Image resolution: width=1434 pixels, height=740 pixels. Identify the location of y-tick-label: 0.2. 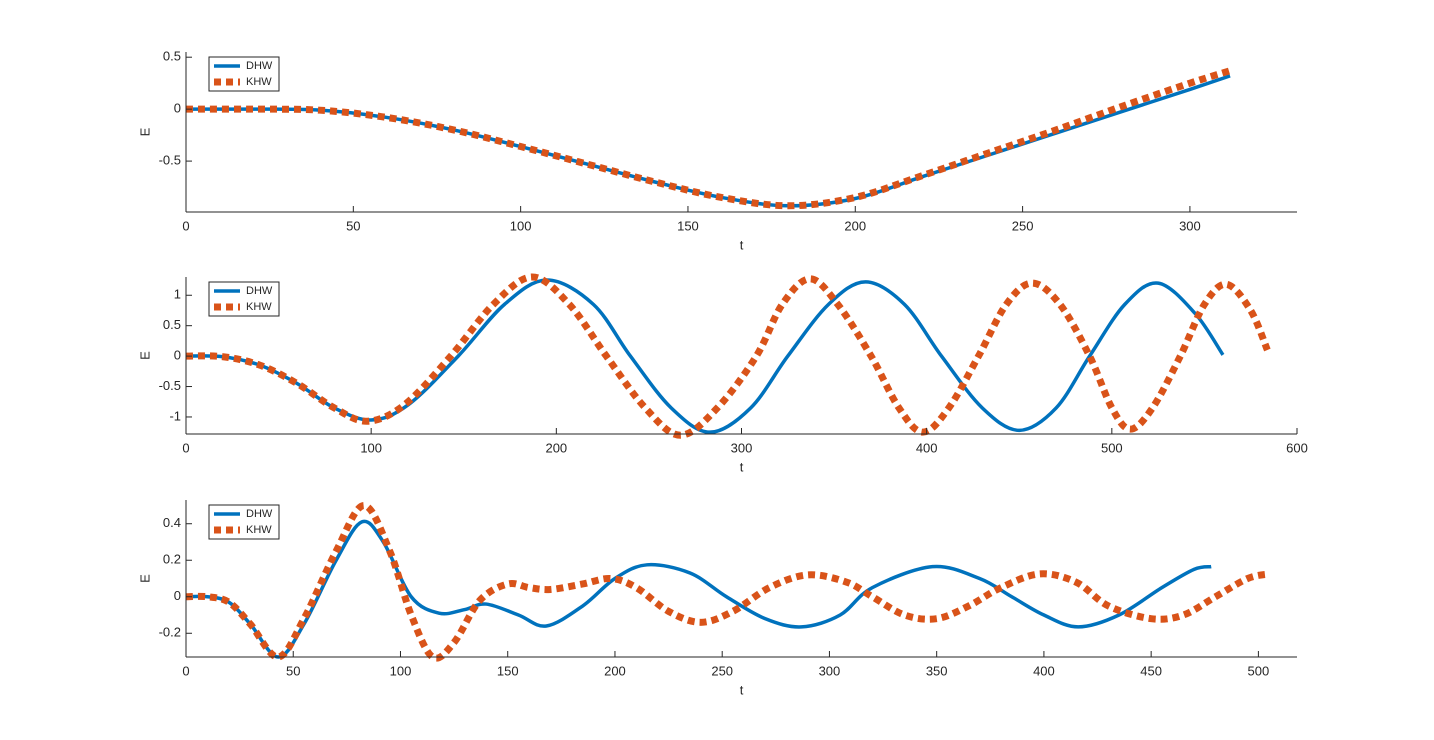
(172, 559).